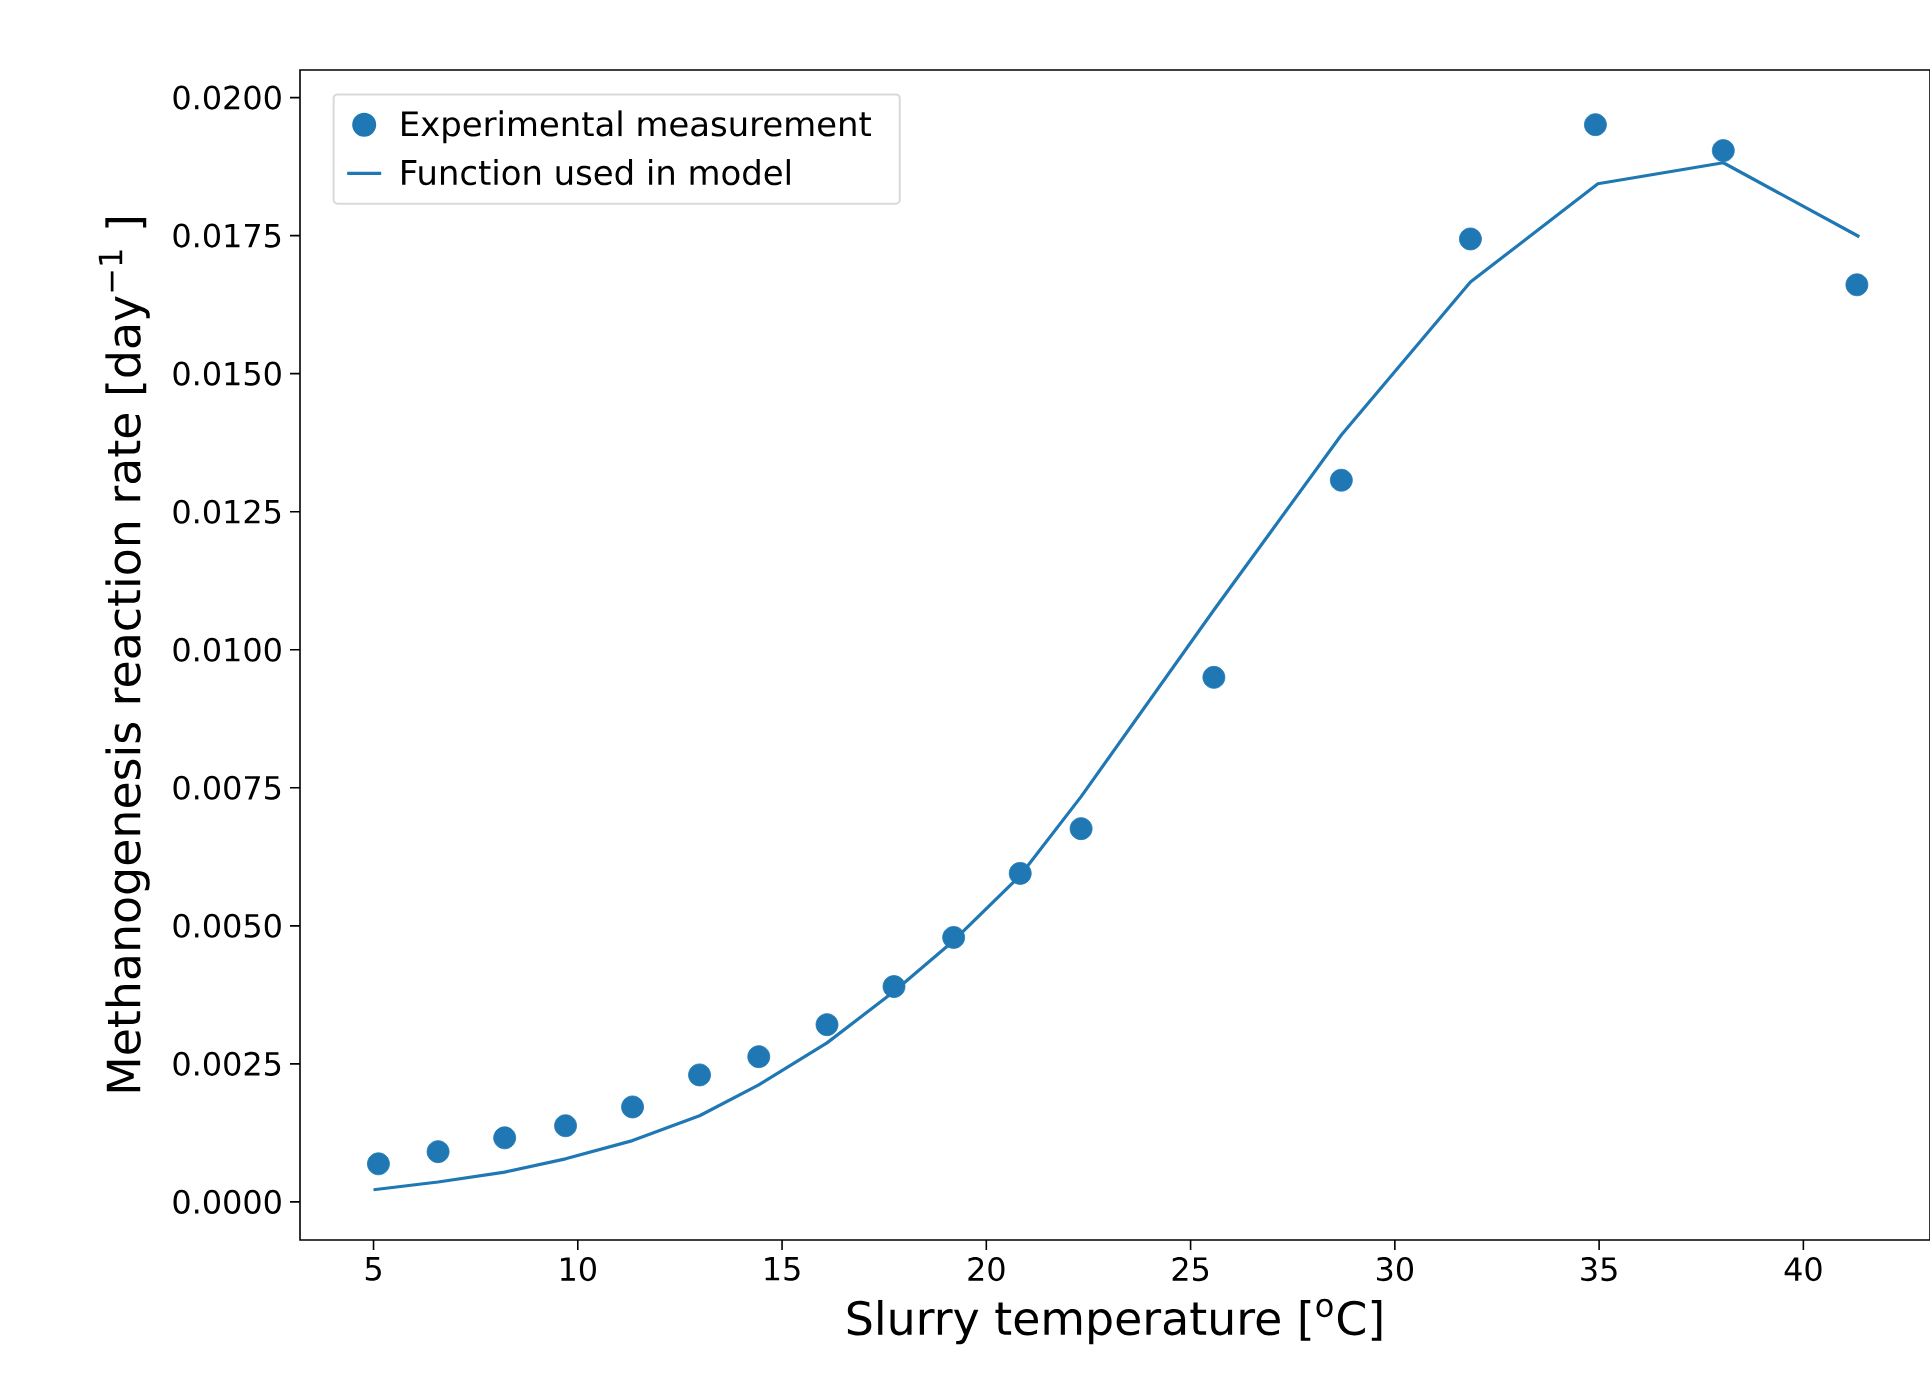  Describe the element at coordinates (636, 127) in the screenshot. I see `legend-label: Experimental measurement` at that location.